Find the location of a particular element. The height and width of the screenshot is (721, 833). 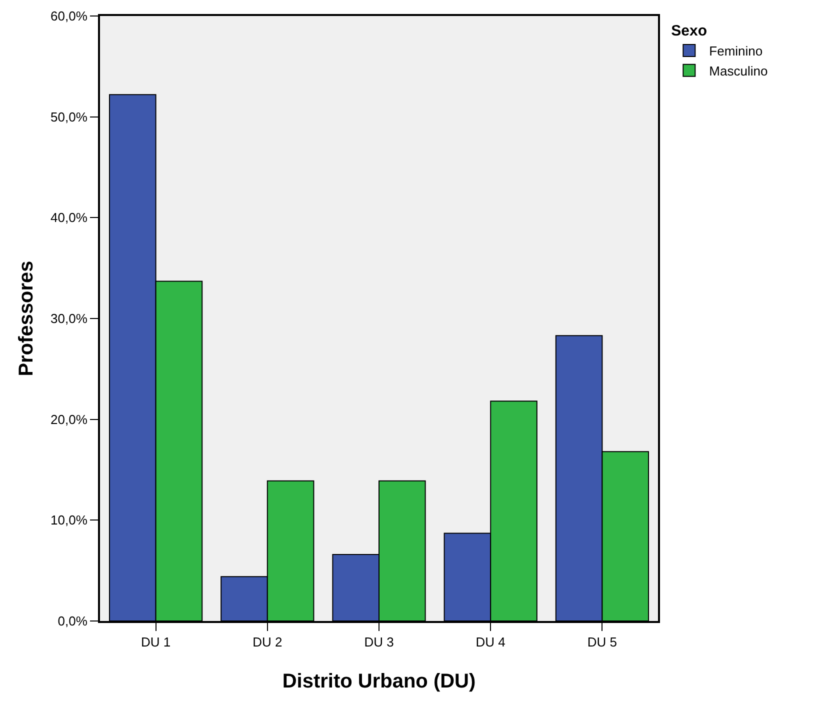

x-axis-title: Distrito Urbano (DU) is located at coordinates (379, 681).